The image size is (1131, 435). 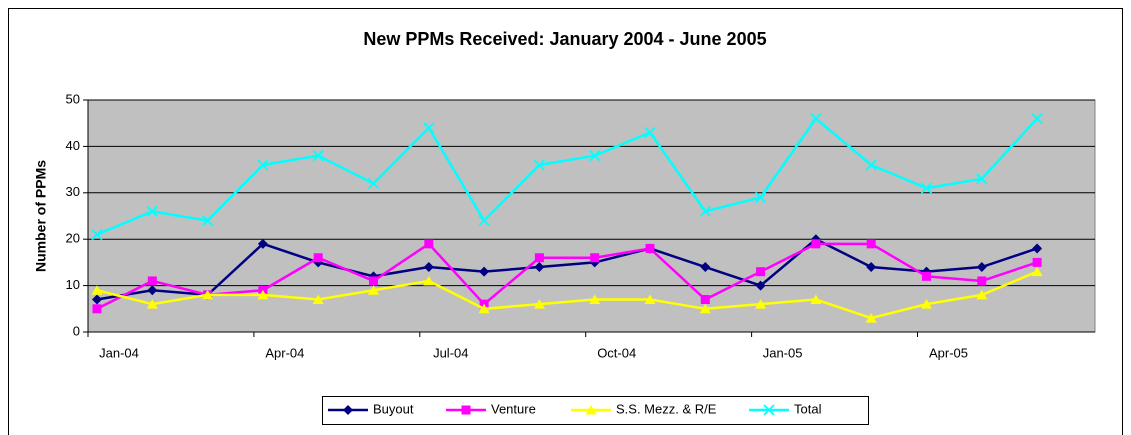 I want to click on x-tick-label: Oct-04, so click(x=616, y=352).